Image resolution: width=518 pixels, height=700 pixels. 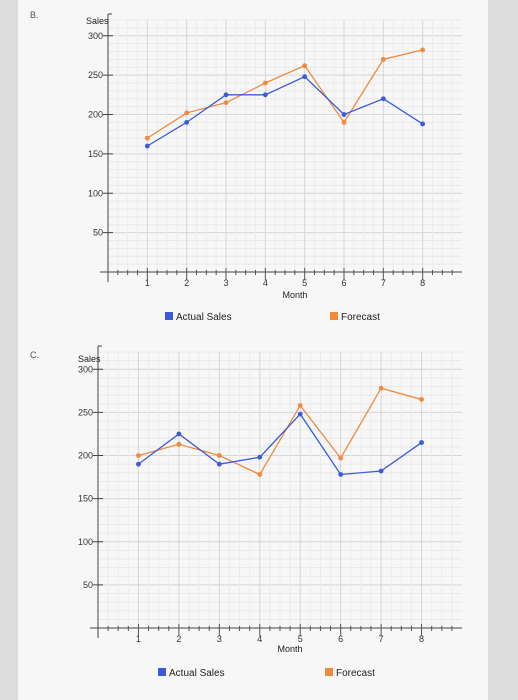 What do you see at coordinates (34, 355) in the screenshot?
I see `panel-label: C.` at bounding box center [34, 355].